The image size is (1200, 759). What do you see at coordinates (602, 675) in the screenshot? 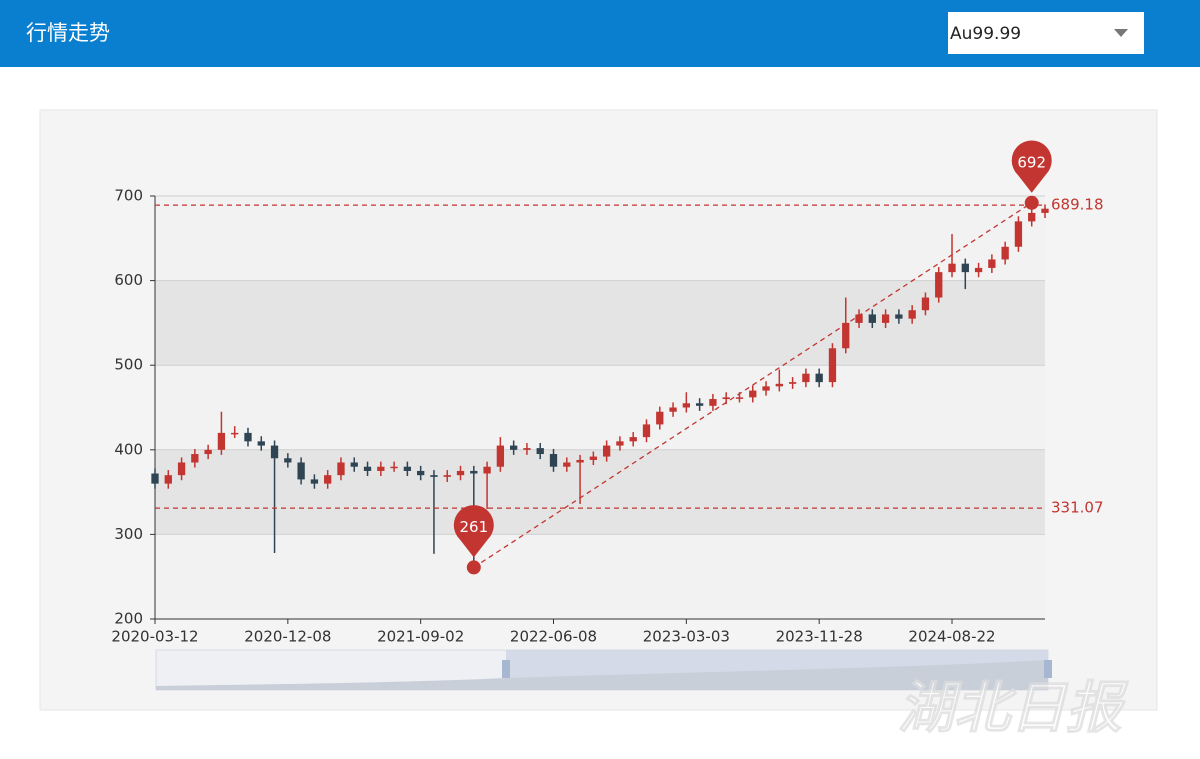
I see `zoom-preview` at bounding box center [602, 675].